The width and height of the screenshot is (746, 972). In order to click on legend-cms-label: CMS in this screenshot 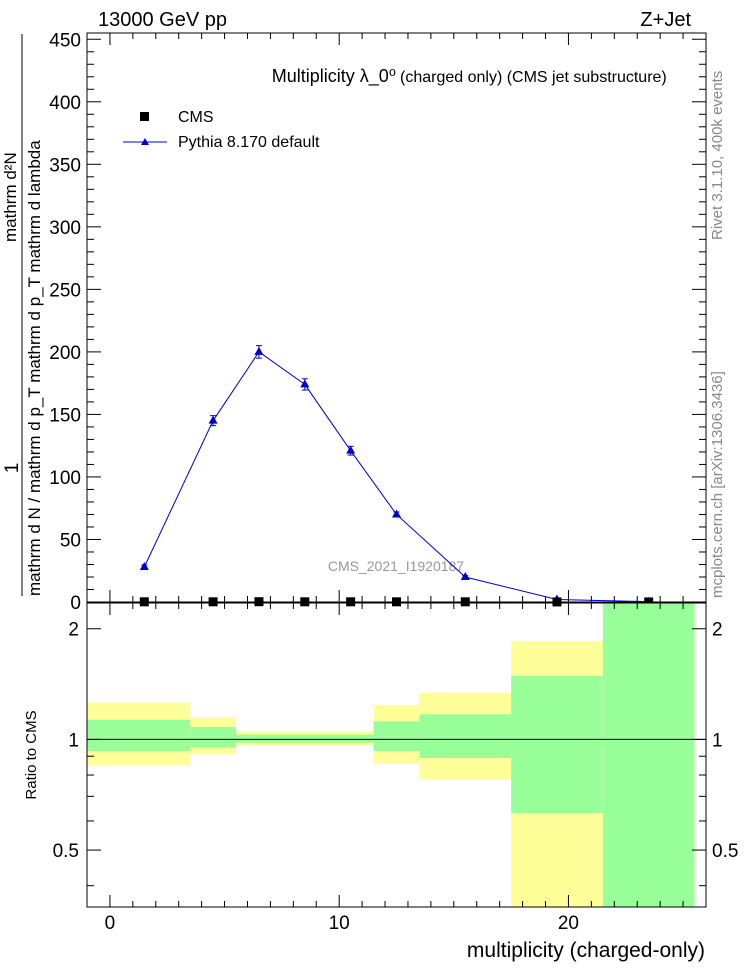, I will do `click(196, 117)`.